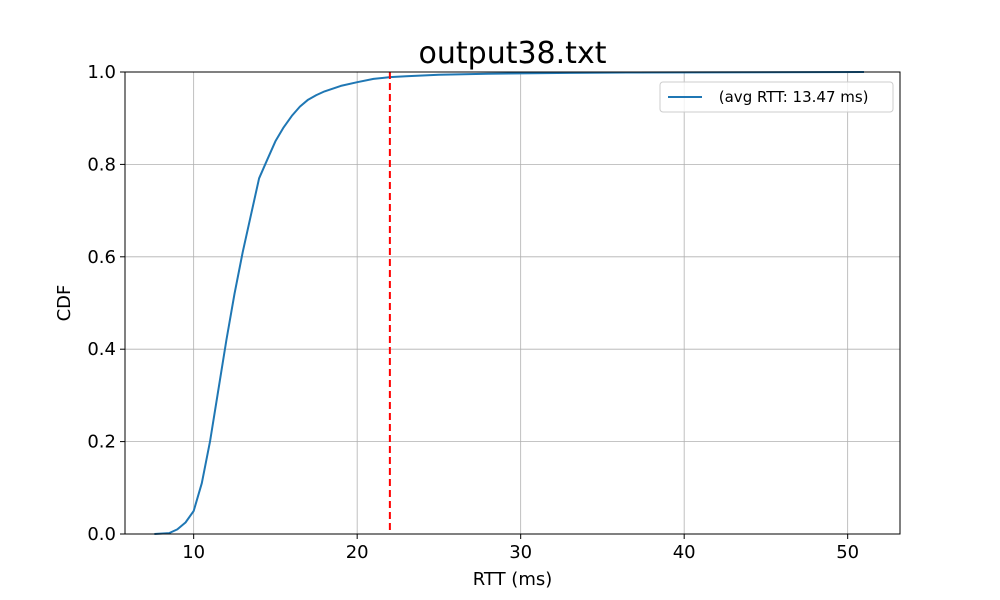  Describe the element at coordinates (101, 534) in the screenshot. I see `y-tick-label: 0.0` at that location.